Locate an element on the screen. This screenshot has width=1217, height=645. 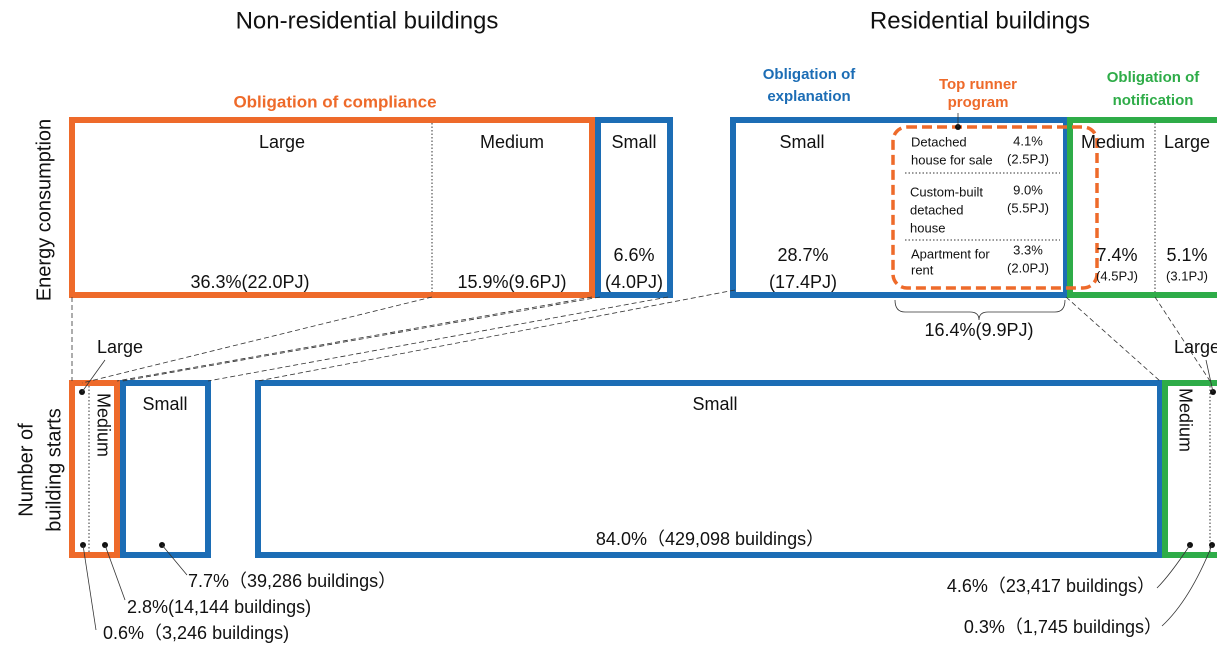
title: Residential buildings is located at coordinates (980, 20).